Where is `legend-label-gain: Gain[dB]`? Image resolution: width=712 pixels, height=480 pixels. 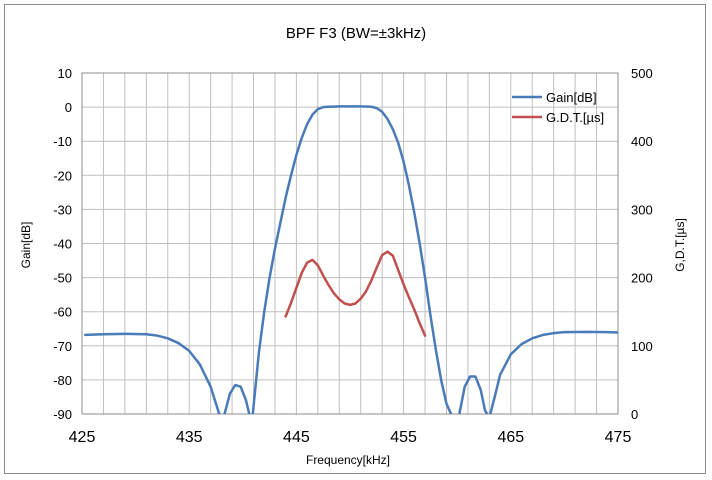
legend-label-gain: Gain[dB] is located at coordinates (571, 97).